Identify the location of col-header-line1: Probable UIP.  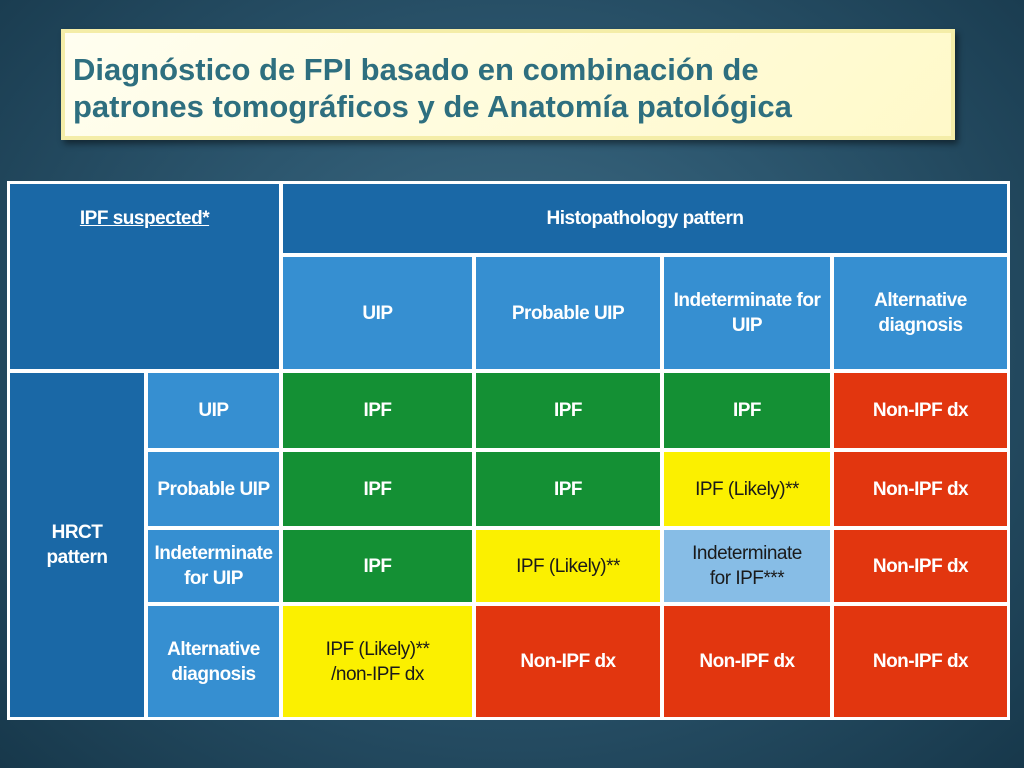
(568, 313).